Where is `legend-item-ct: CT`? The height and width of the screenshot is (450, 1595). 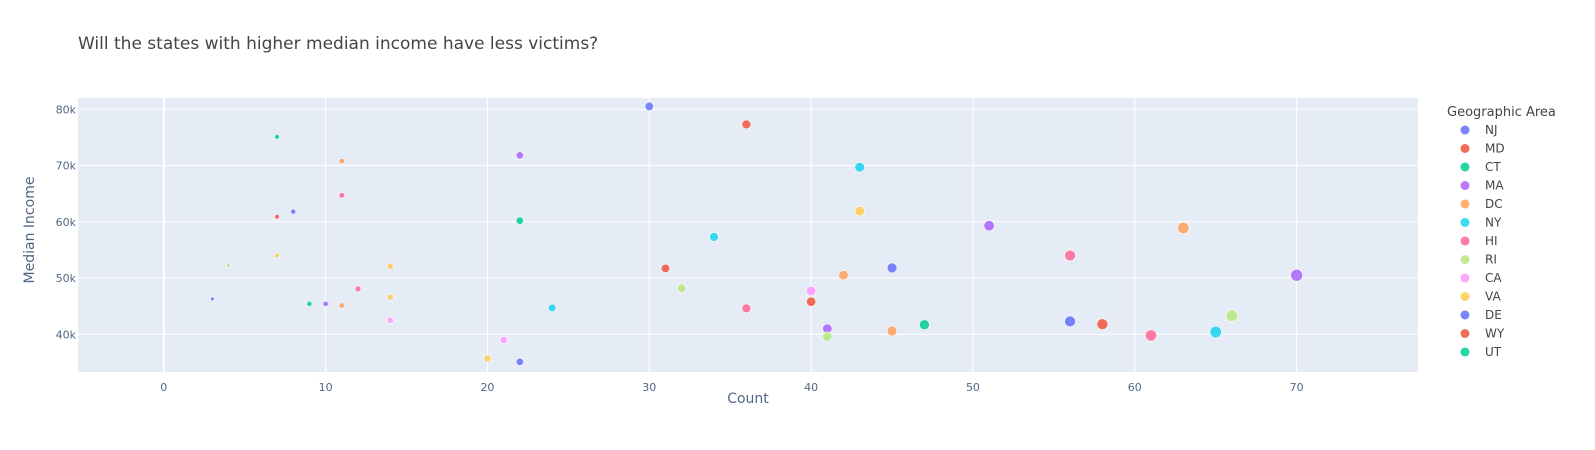
legend-item-ct: CT is located at coordinates (1481, 167).